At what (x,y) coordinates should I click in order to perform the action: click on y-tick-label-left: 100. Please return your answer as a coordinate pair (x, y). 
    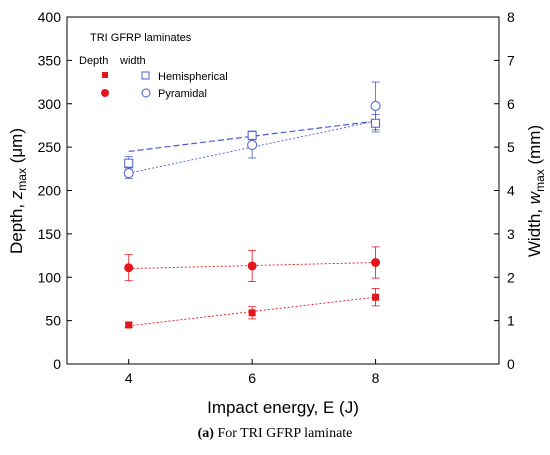
    Looking at the image, I should click on (50, 277).